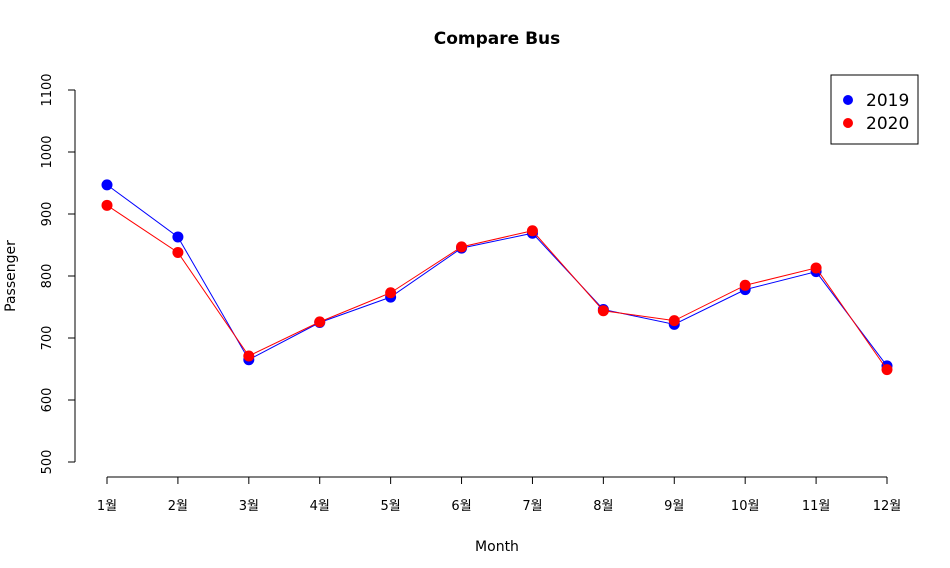 This screenshot has height=568, width=950. Describe the element at coordinates (249, 506) in the screenshot. I see `x-tick-label: 3월` at that location.